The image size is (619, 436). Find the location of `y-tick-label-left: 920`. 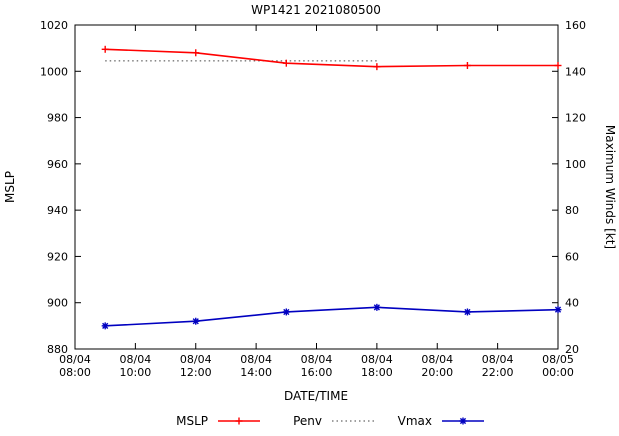

y-tick-label-left: 920 is located at coordinates (57, 256).